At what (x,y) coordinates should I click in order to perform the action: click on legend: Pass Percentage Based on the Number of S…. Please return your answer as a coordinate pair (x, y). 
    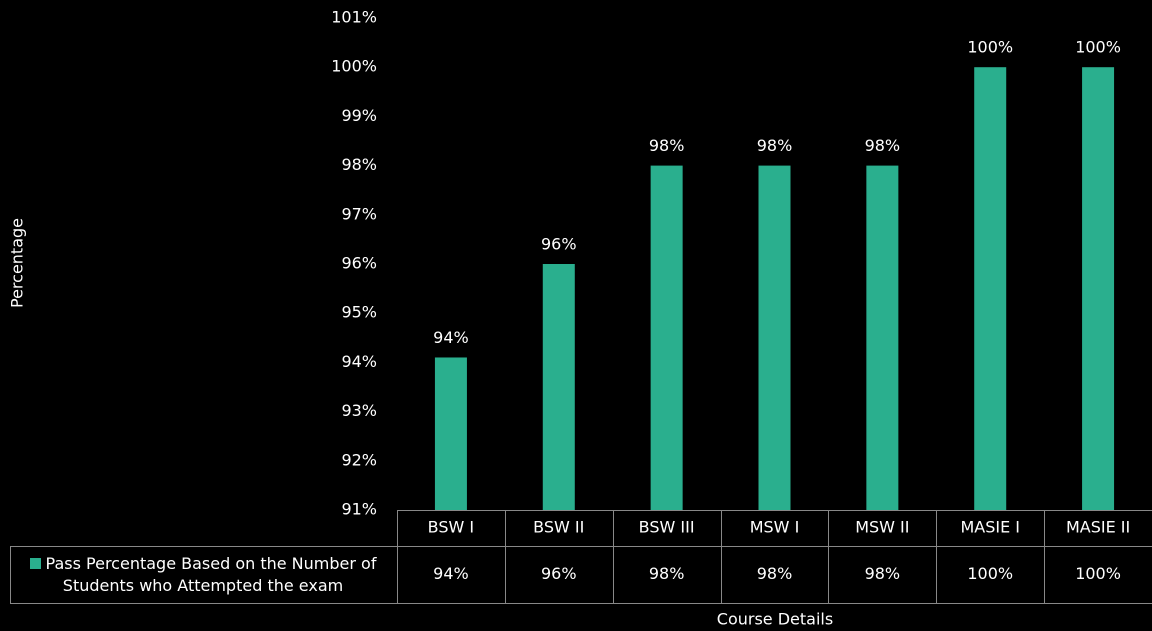
    Looking at the image, I should click on (203, 574).